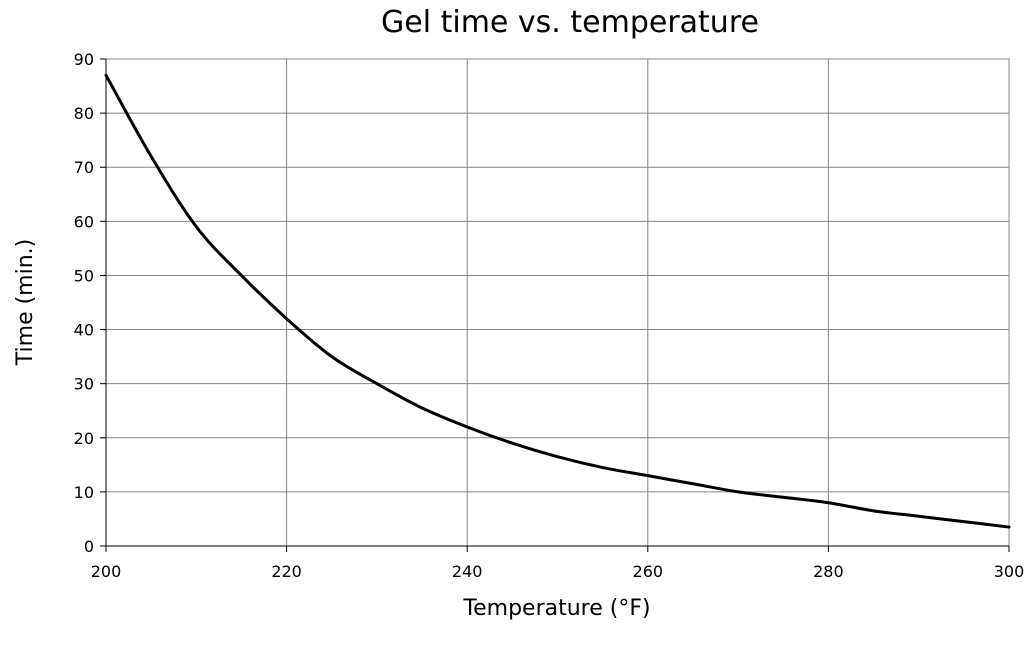 The height and width of the screenshot is (649, 1031). I want to click on x-tick-label: 220, so click(286, 571).